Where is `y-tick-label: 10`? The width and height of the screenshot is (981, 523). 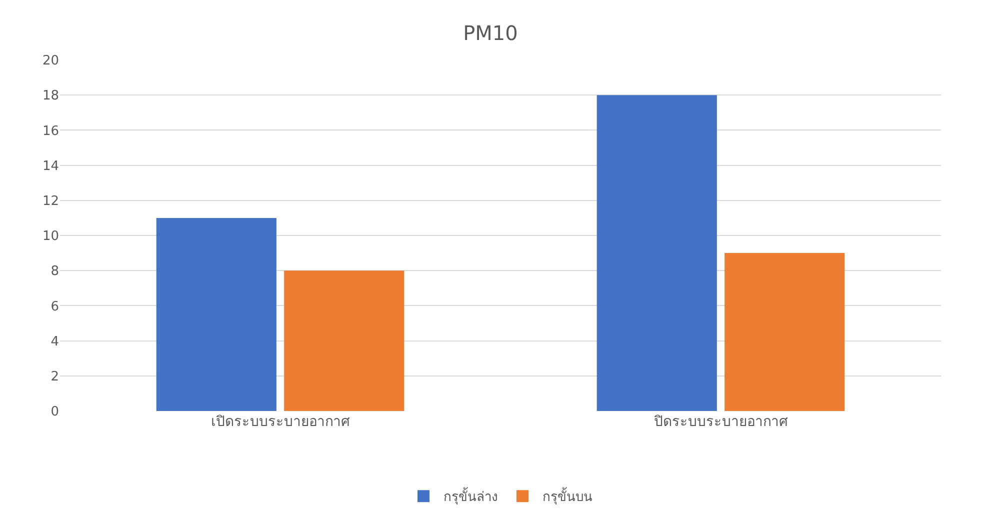
y-tick-label: 10 is located at coordinates (50, 236).